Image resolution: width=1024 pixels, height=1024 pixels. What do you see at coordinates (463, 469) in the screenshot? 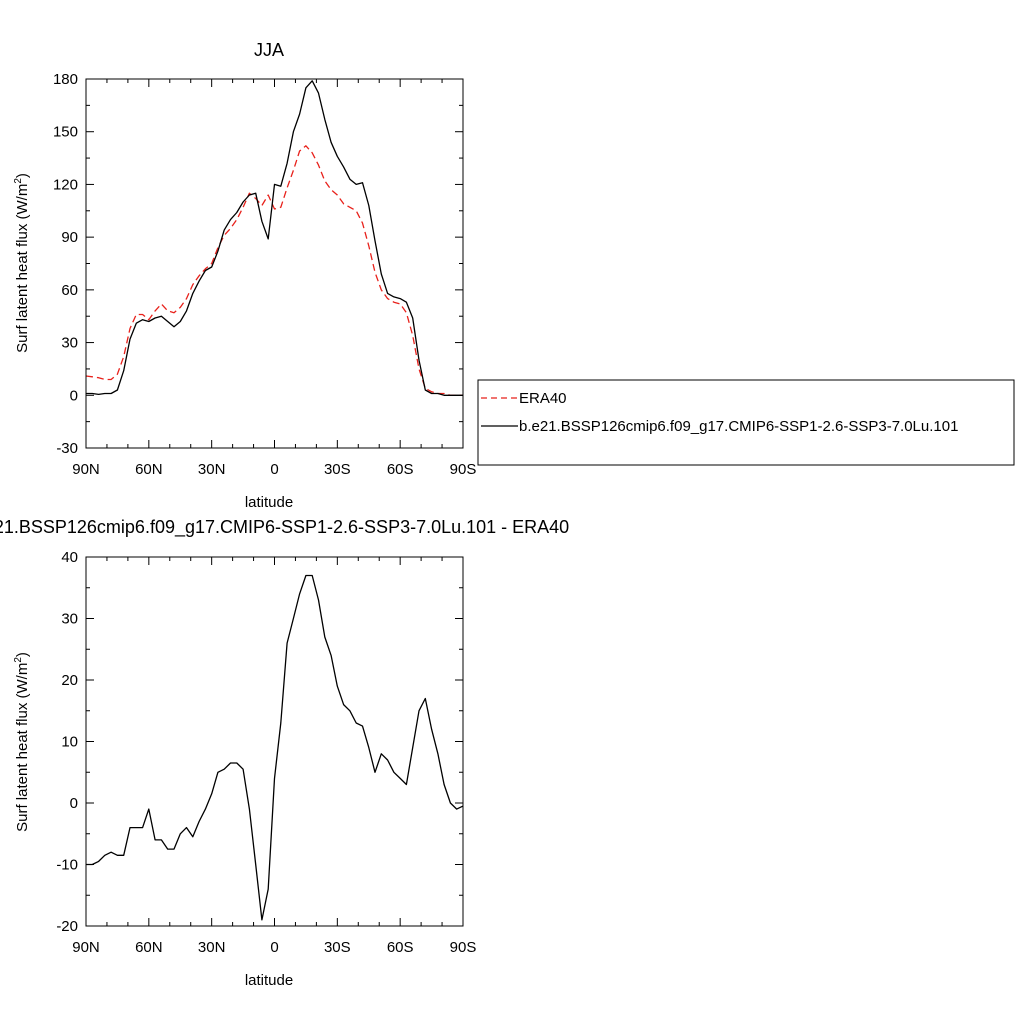
I see `top-xtick-label: 90S` at bounding box center [463, 469].